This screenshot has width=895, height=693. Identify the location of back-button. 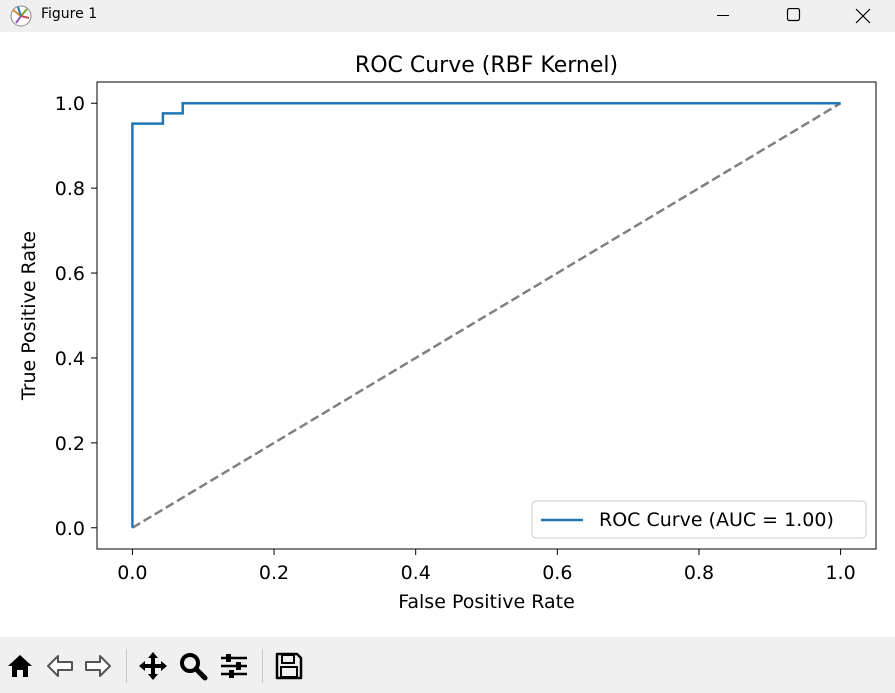
(60, 666).